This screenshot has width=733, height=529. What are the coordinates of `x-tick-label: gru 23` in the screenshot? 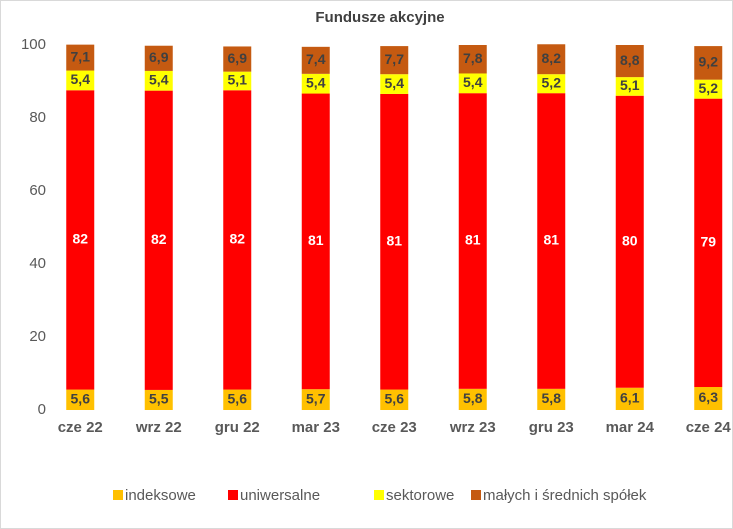 It's located at (551, 427).